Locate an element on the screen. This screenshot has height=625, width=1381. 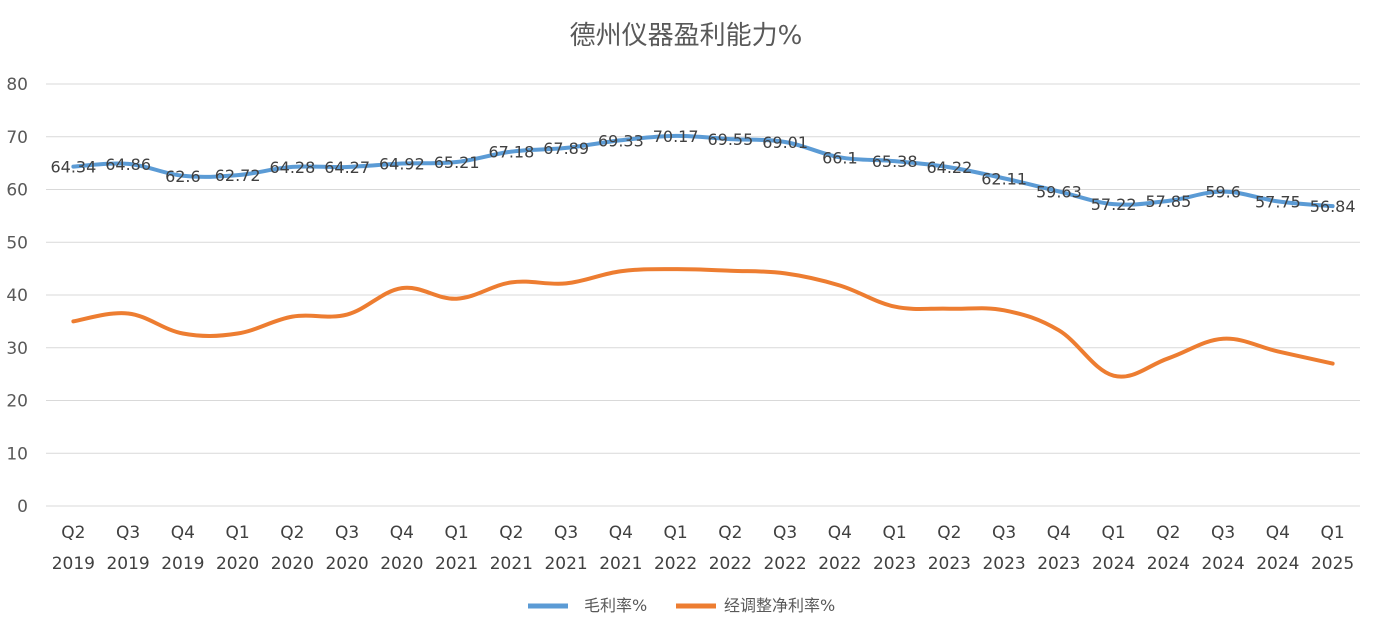
y-tick-label: 80 is located at coordinates (17, 85).